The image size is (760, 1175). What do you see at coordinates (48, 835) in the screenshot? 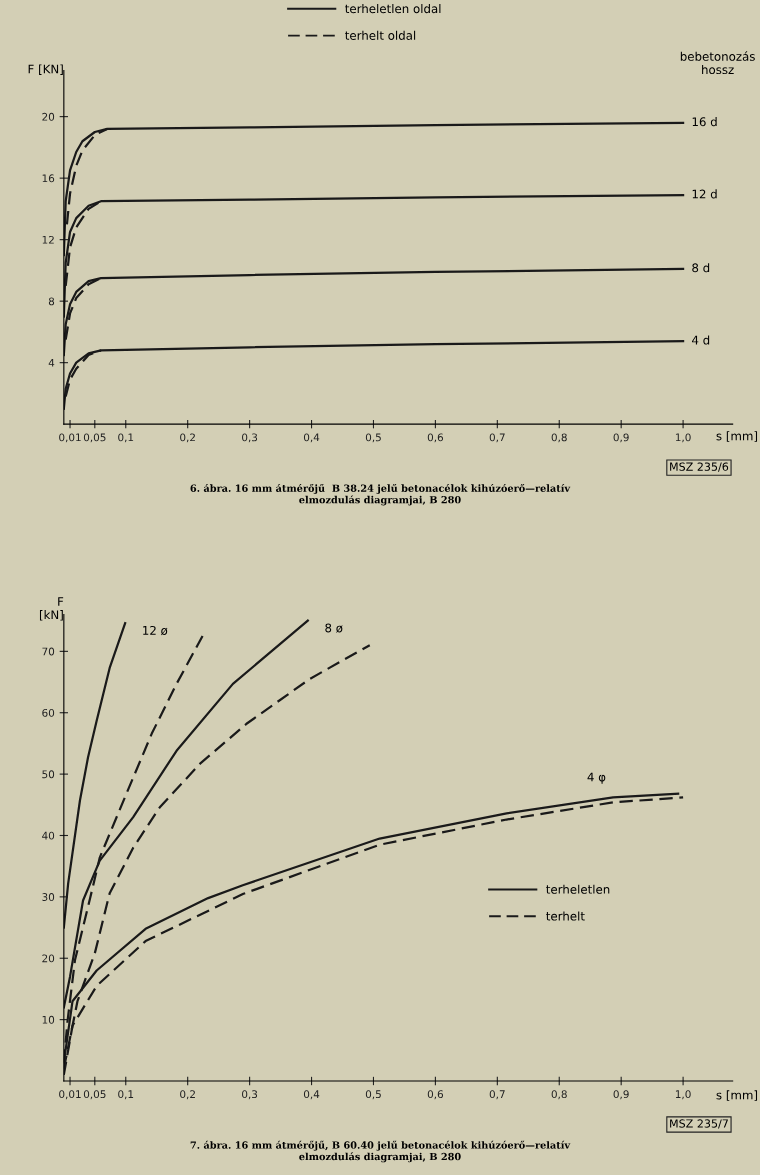
I see `y-tick-label: 40` at bounding box center [48, 835].